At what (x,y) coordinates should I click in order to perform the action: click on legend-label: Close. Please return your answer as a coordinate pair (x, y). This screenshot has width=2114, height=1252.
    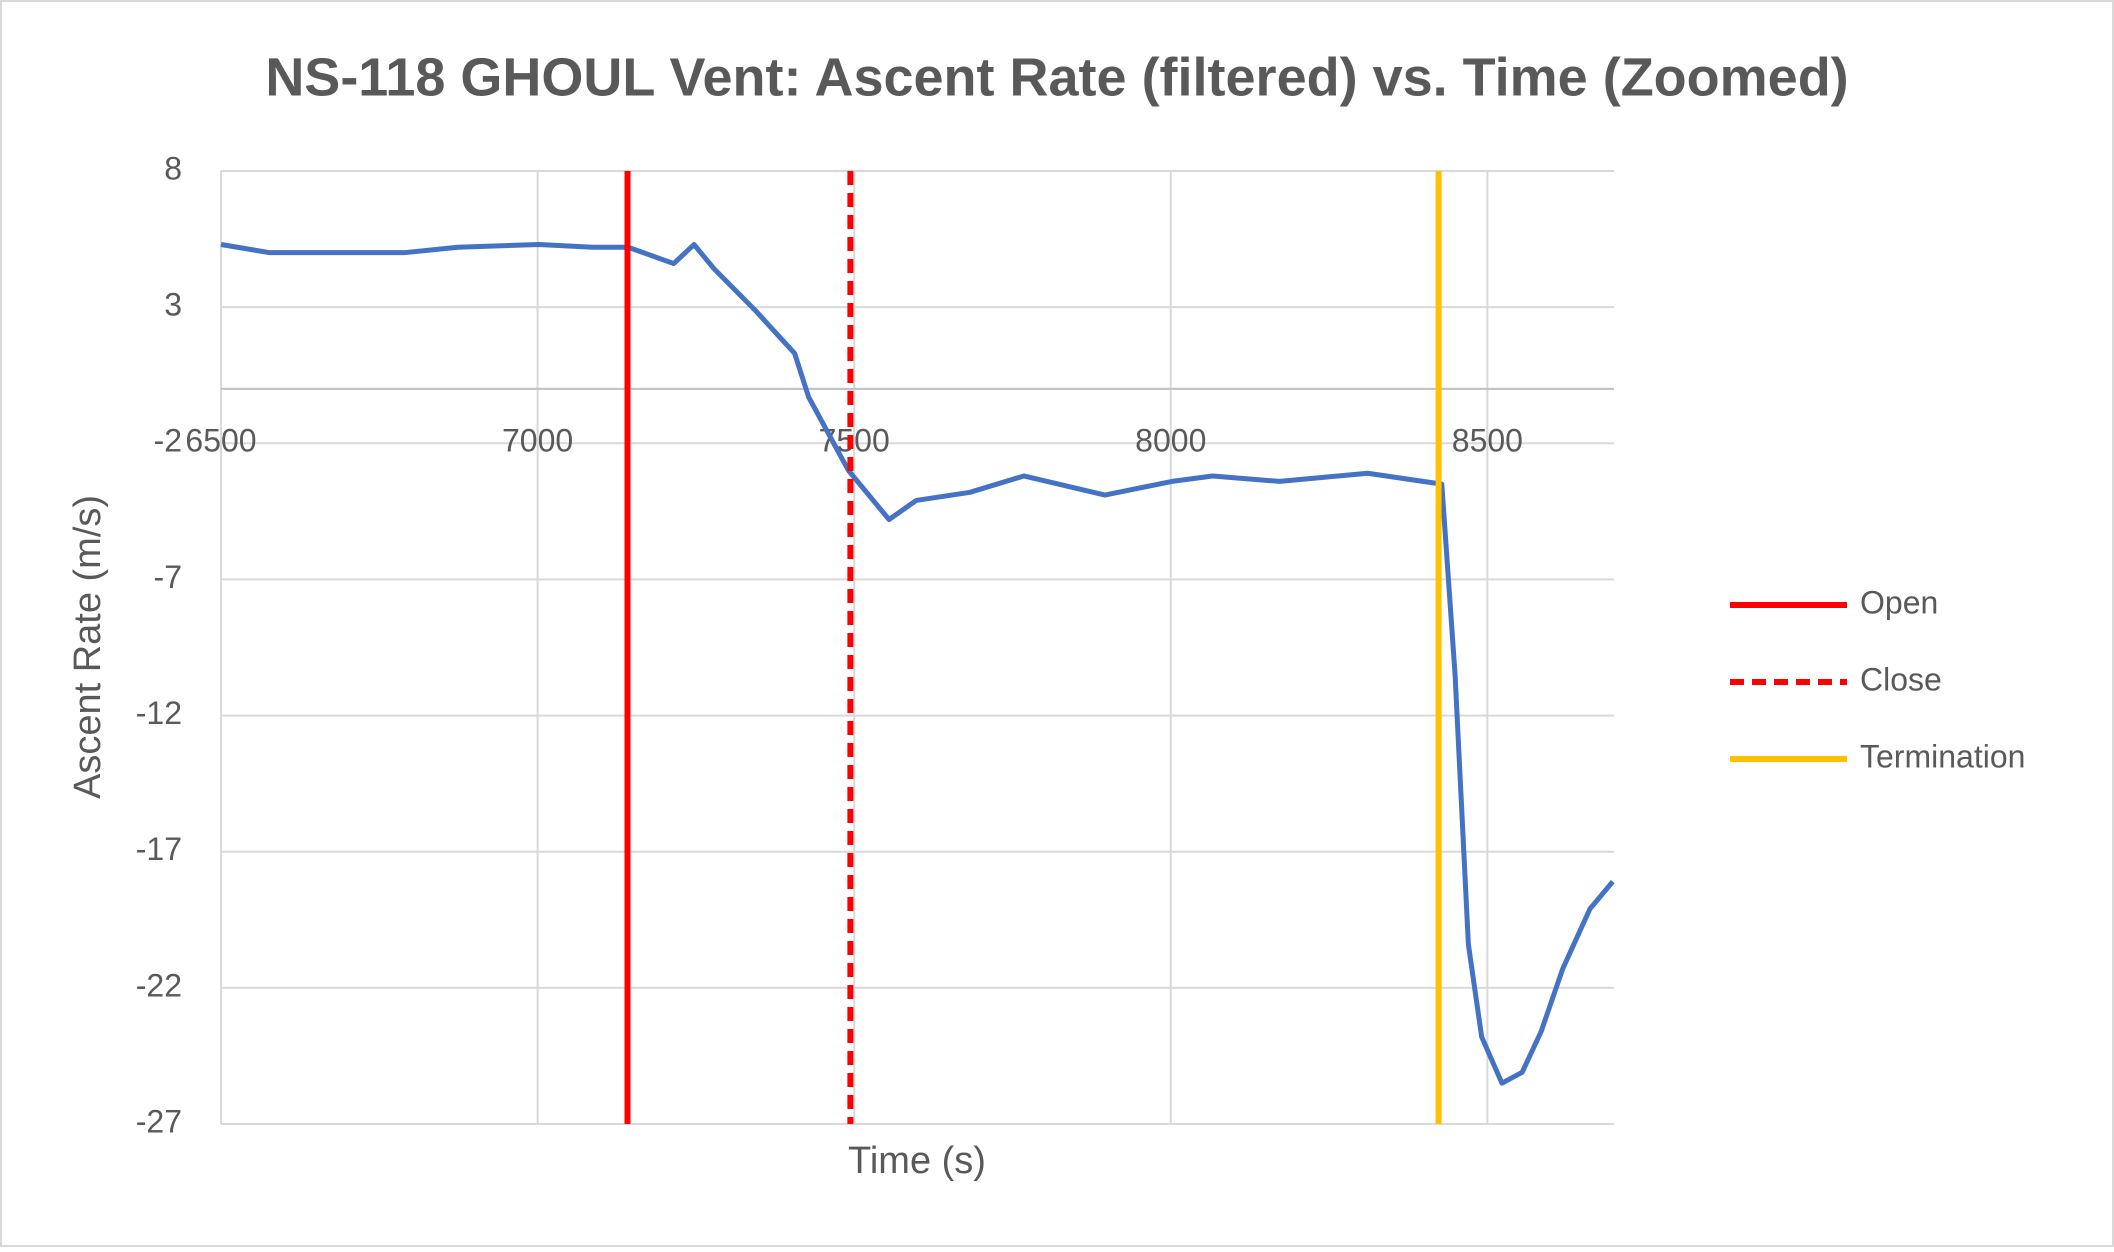
    Looking at the image, I should click on (1901, 679).